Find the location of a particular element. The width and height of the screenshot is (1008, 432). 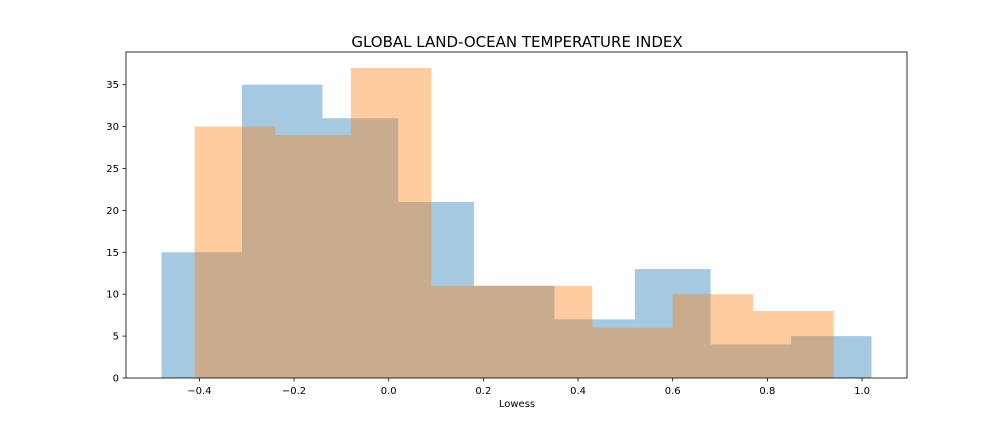

x-tick-label: −0.2 is located at coordinates (294, 391).